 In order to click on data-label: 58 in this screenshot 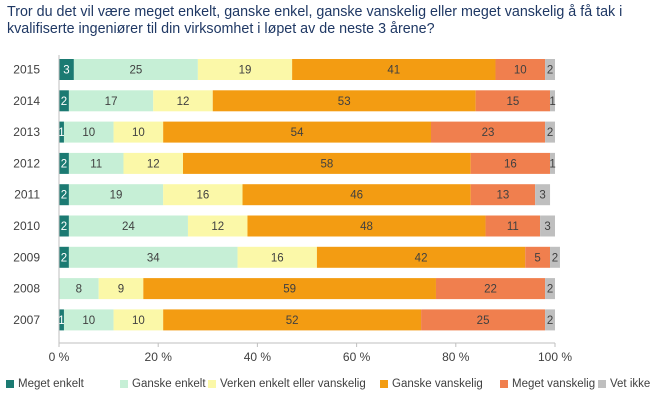, I will do `click(326, 164)`.